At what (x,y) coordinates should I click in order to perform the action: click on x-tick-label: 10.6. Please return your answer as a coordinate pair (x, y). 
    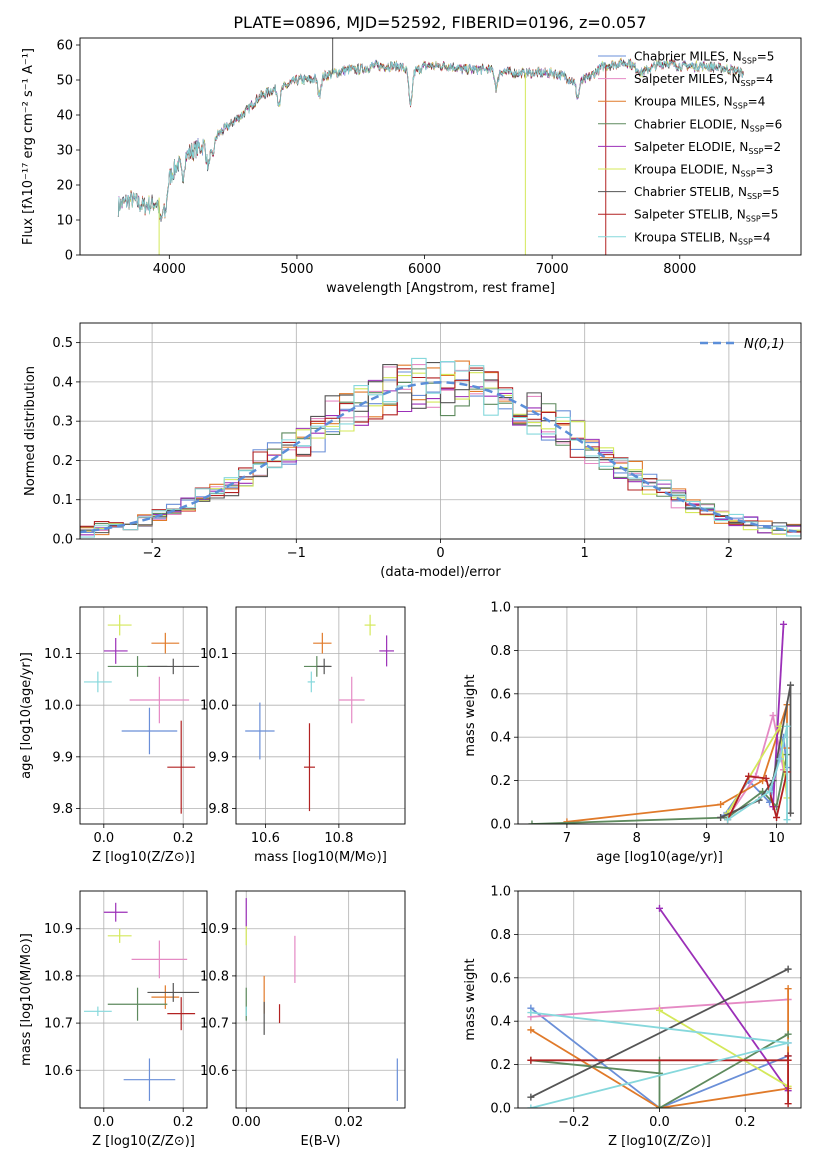
    Looking at the image, I should click on (265, 838).